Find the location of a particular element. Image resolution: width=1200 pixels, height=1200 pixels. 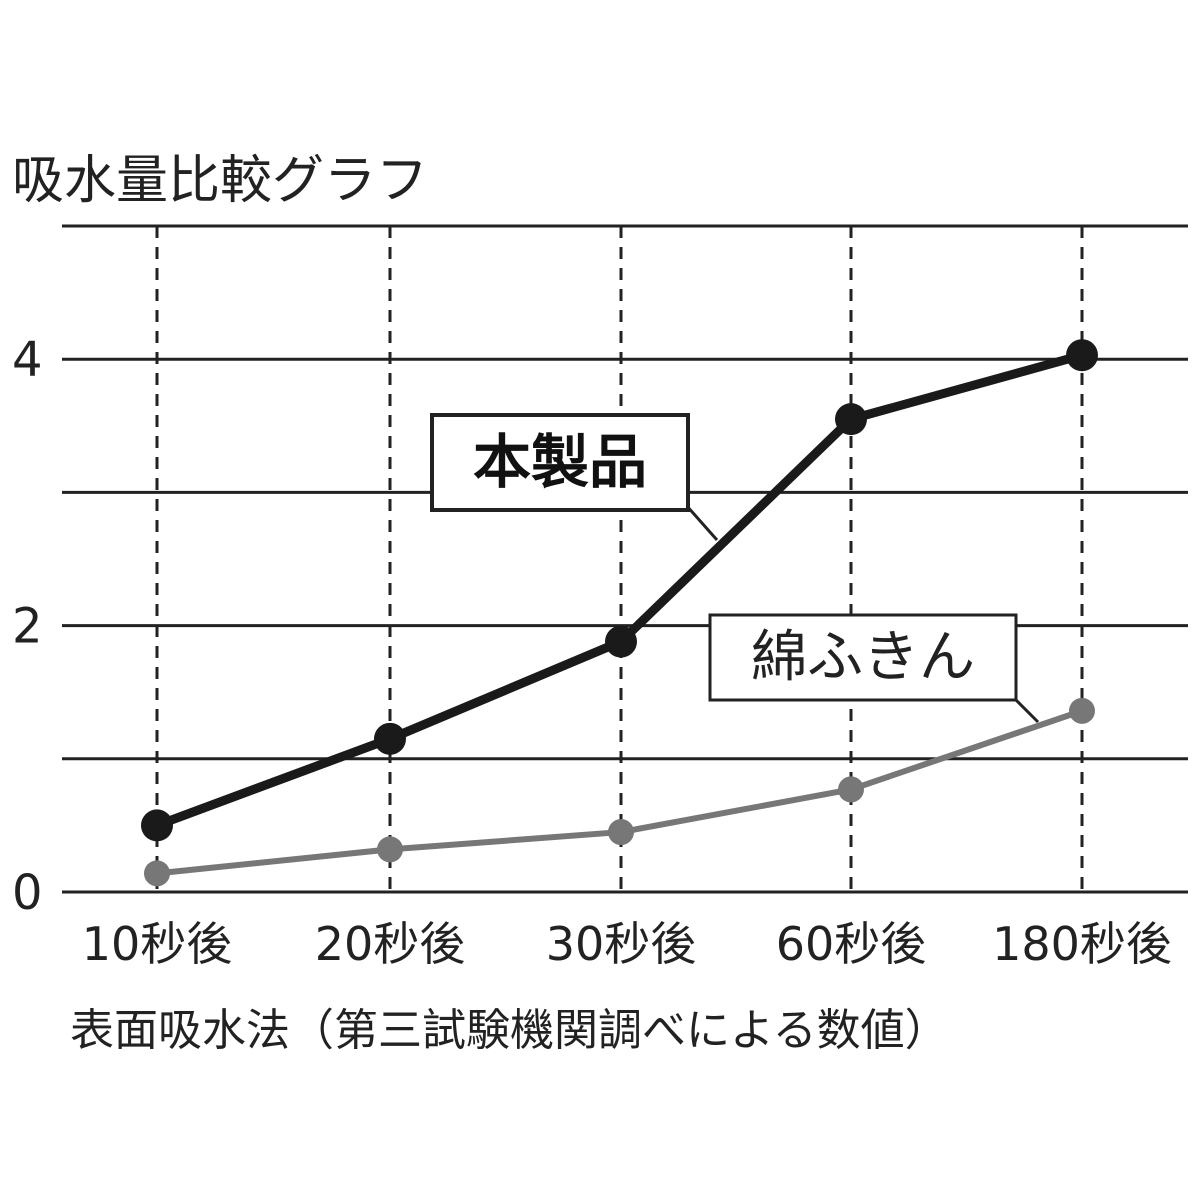

y-tick-label: 2 is located at coordinates (27, 627).